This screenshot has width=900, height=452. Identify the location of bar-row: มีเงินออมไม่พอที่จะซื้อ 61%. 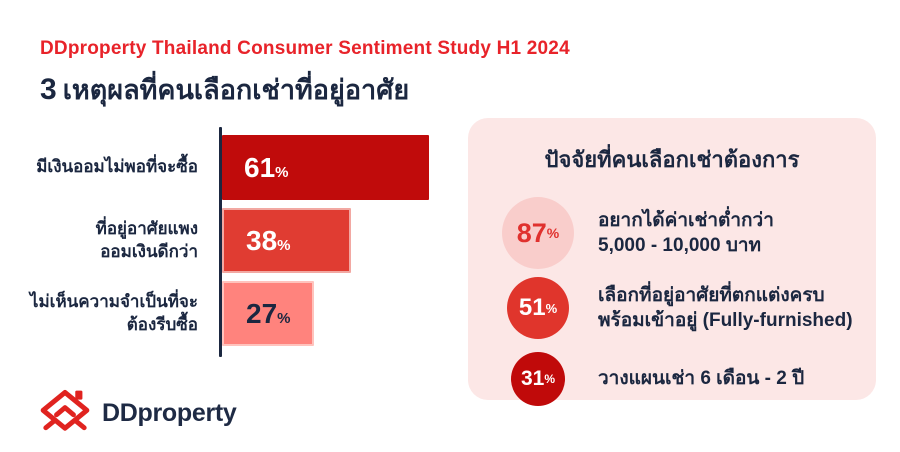
(230, 167).